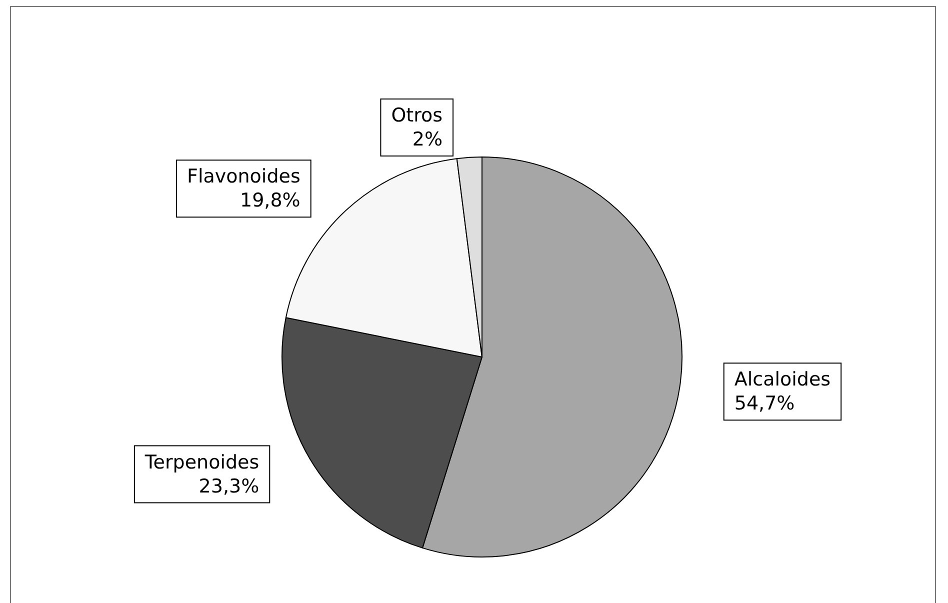  I want to click on data-label: 23,3%, so click(229, 486).